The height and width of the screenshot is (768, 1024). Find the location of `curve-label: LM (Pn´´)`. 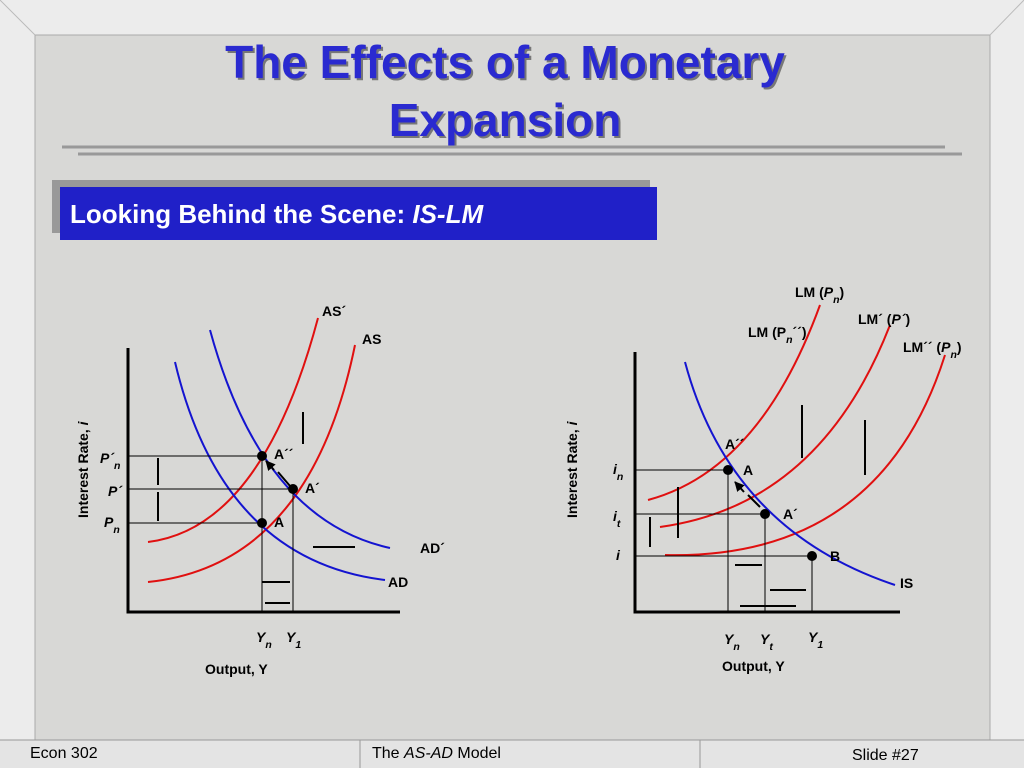

curve-label: LM (Pn´´) is located at coordinates (777, 335).